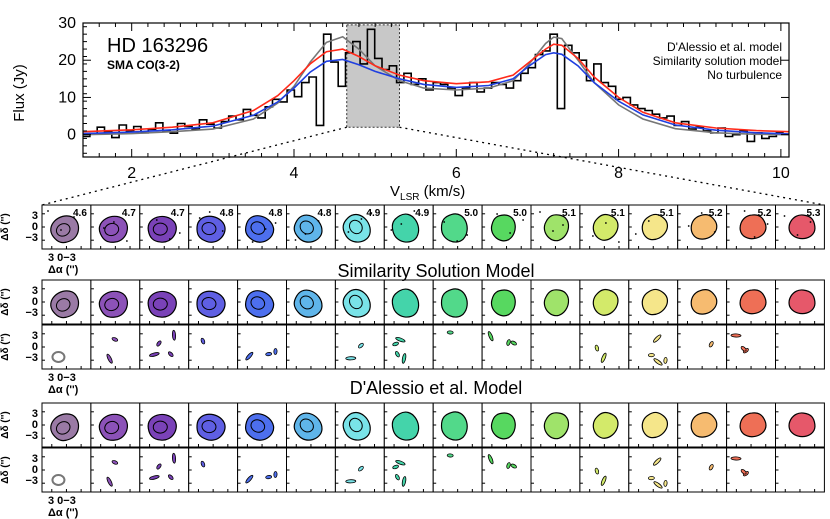 The width and height of the screenshot is (830, 519). Describe the element at coordinates (294, 173) in the screenshot. I see `x-tick-label: 4` at that location.